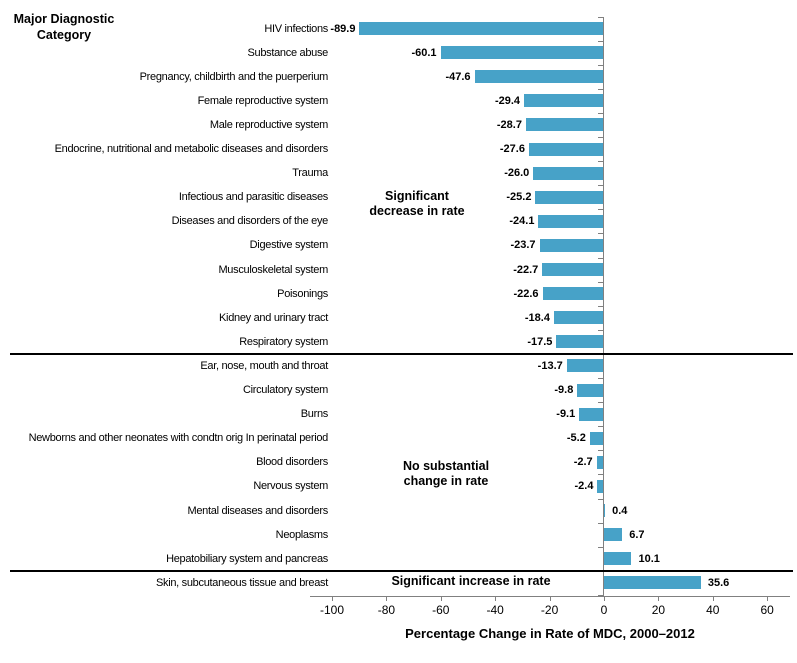 The height and width of the screenshot is (663, 797). What do you see at coordinates (273, 269) in the screenshot?
I see `category-label: Musculoskeletal system` at bounding box center [273, 269].